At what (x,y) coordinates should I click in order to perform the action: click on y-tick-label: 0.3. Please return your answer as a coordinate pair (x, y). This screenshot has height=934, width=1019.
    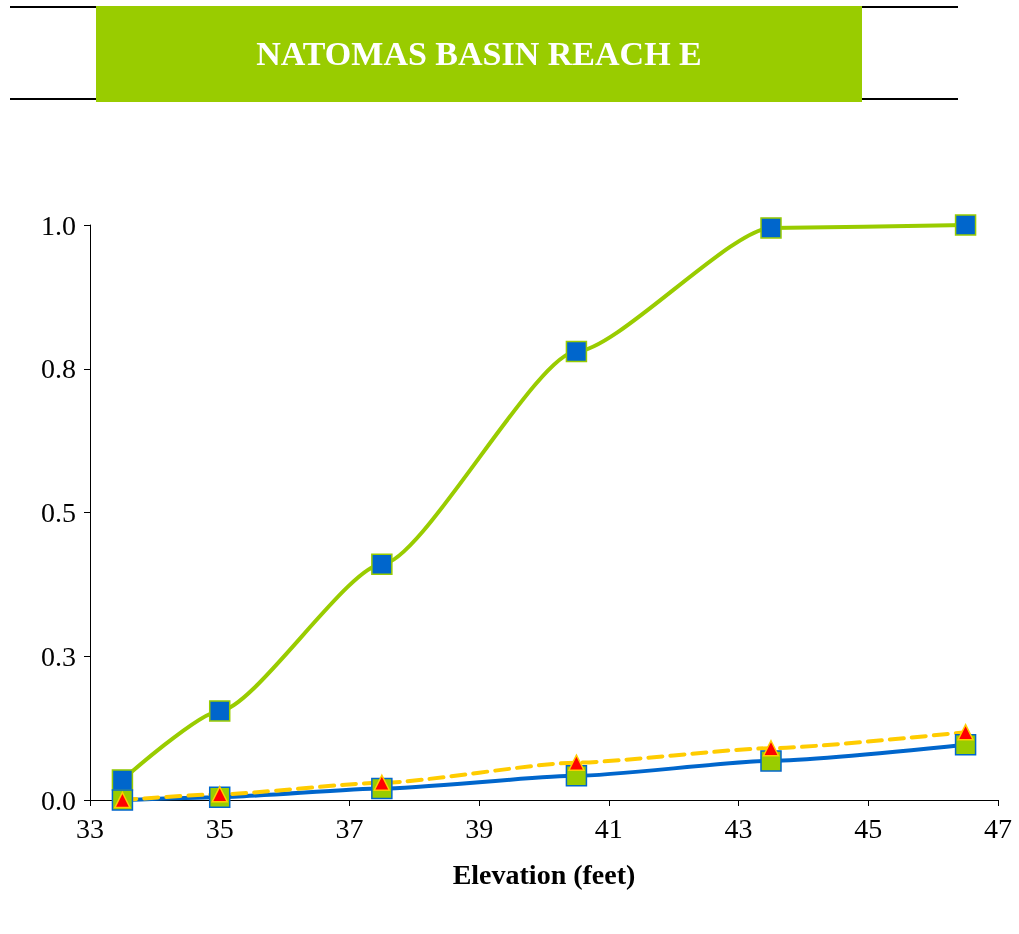
    Looking at the image, I should click on (58, 656).